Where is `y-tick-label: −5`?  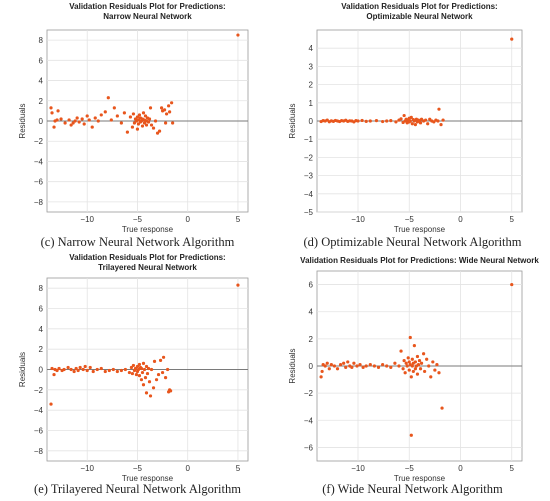
y-tick-label: −5 is located at coordinates (309, 212).